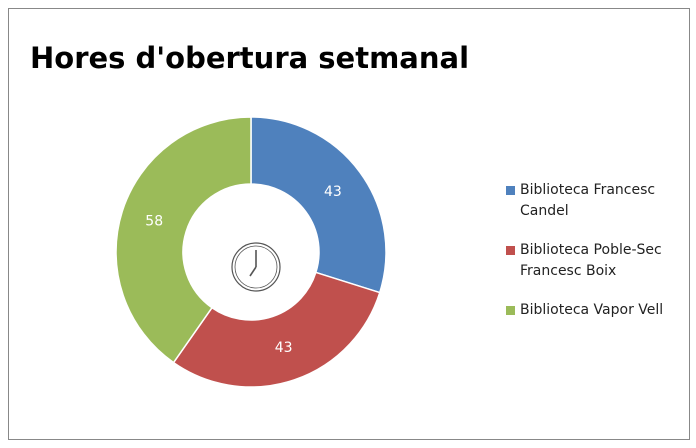  Describe the element at coordinates (154, 221) in the screenshot. I see `data-label: 58` at that location.